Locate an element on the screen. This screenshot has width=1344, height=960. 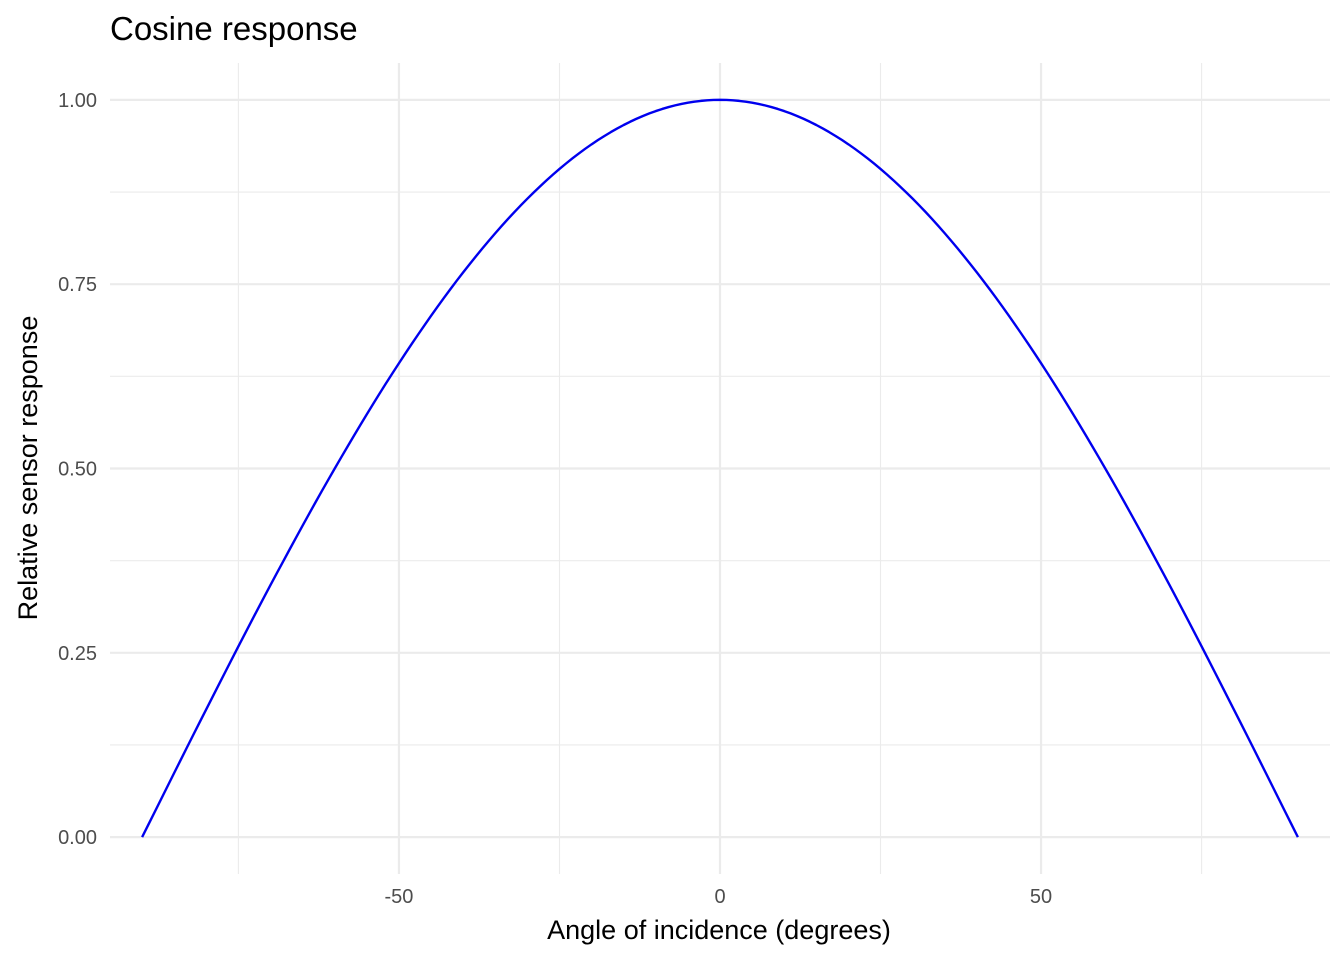
x-axis-ticks: -50 0 50 is located at coordinates (718, 897).